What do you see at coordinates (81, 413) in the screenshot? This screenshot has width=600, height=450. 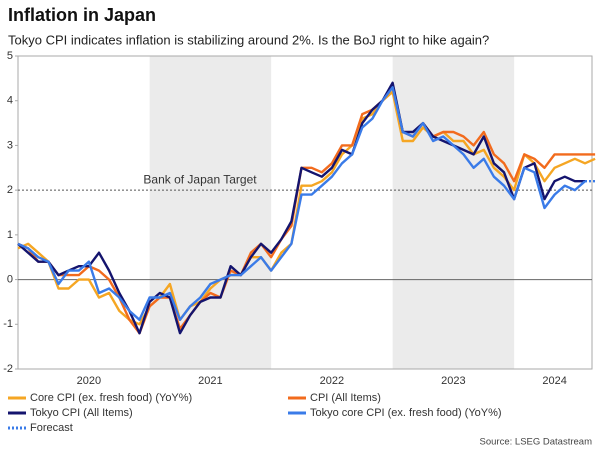 I see `legend-label: Tokyo CPI (All Items)` at bounding box center [81, 413].